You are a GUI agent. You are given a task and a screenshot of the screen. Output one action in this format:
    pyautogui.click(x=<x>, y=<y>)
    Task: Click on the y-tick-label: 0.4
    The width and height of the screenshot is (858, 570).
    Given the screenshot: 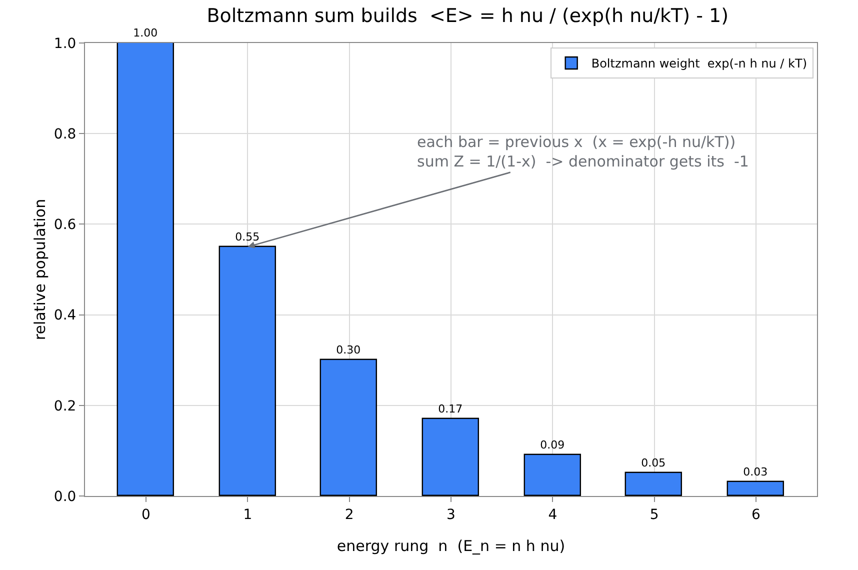 What is the action you would take?
    pyautogui.click(x=65, y=316)
    